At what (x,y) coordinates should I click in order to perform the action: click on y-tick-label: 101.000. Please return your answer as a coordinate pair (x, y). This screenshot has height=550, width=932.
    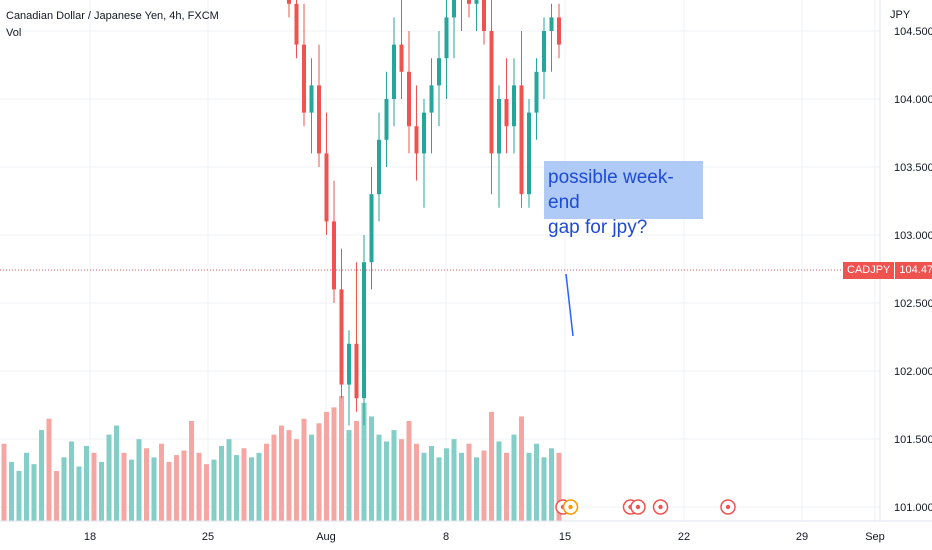
    Looking at the image, I should click on (913, 508).